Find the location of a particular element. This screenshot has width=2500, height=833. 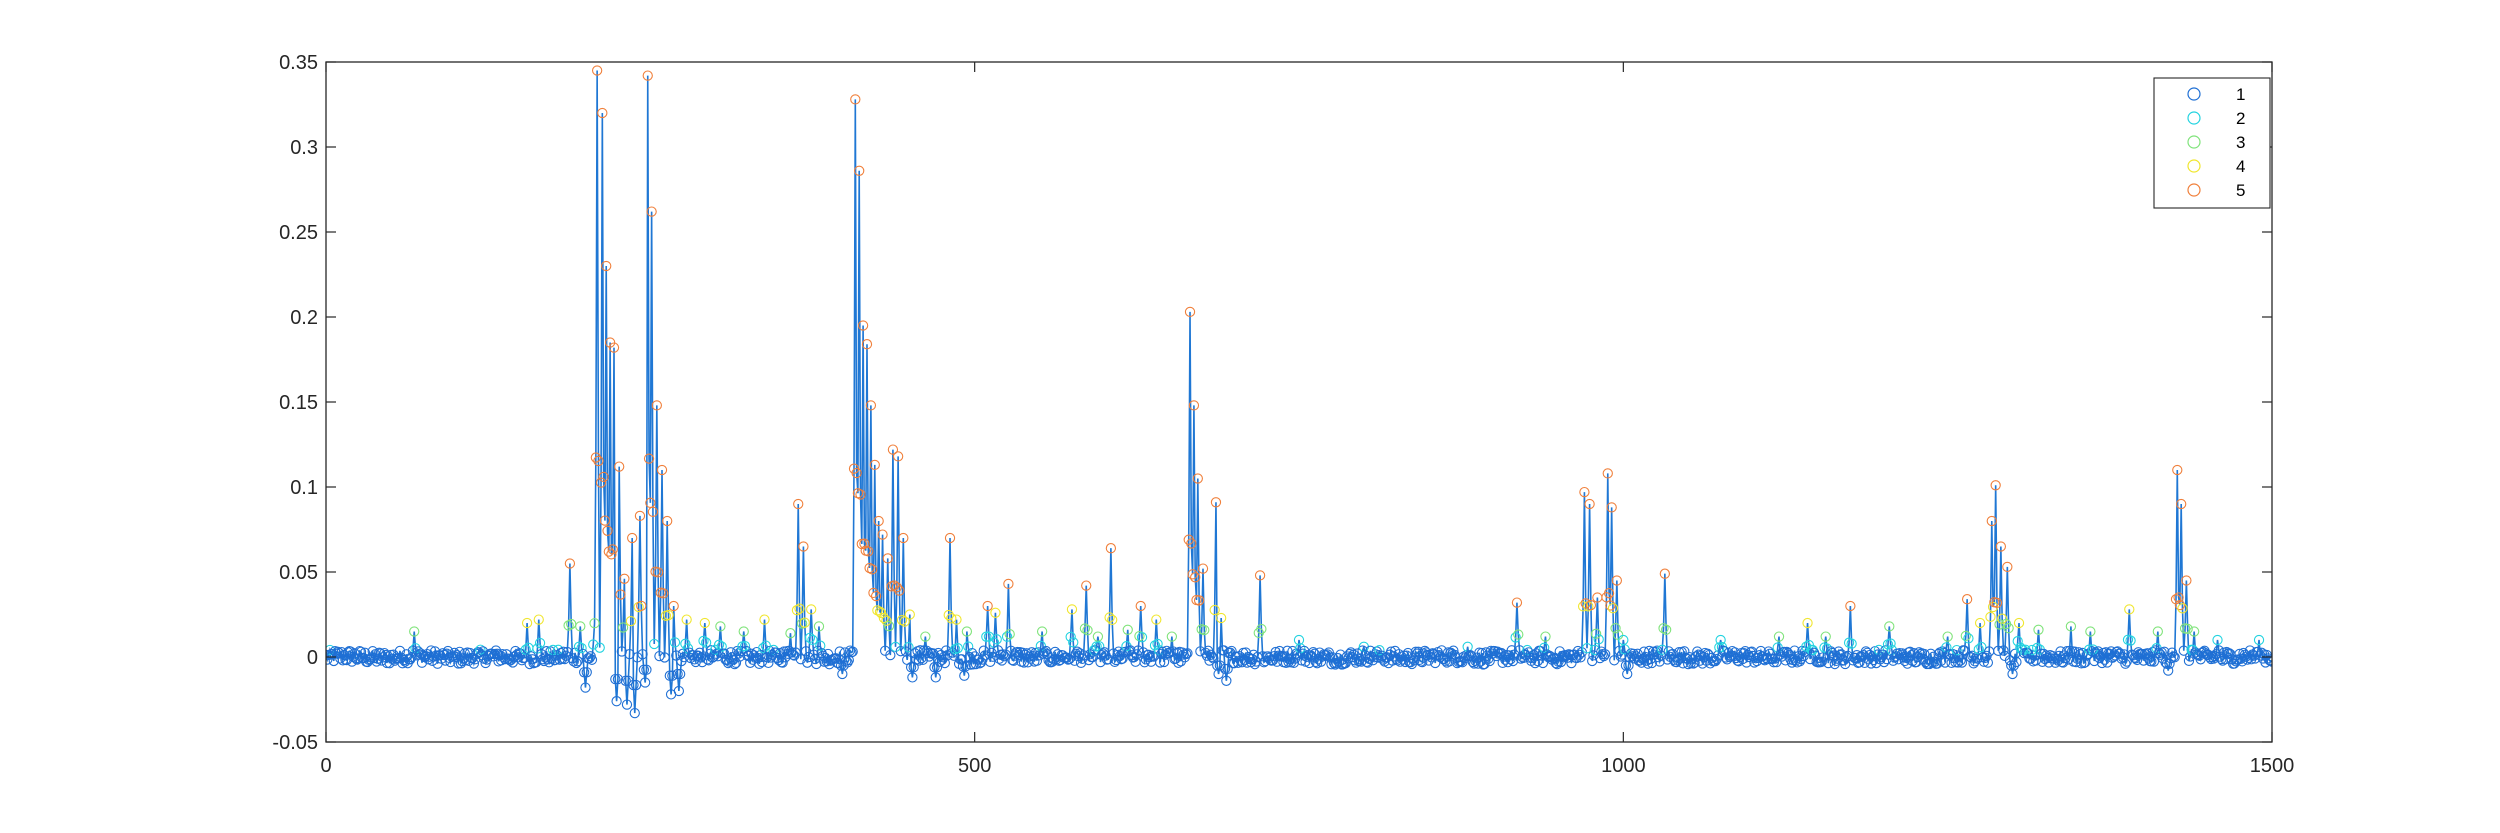

legend-label: 2 is located at coordinates (2240, 118).